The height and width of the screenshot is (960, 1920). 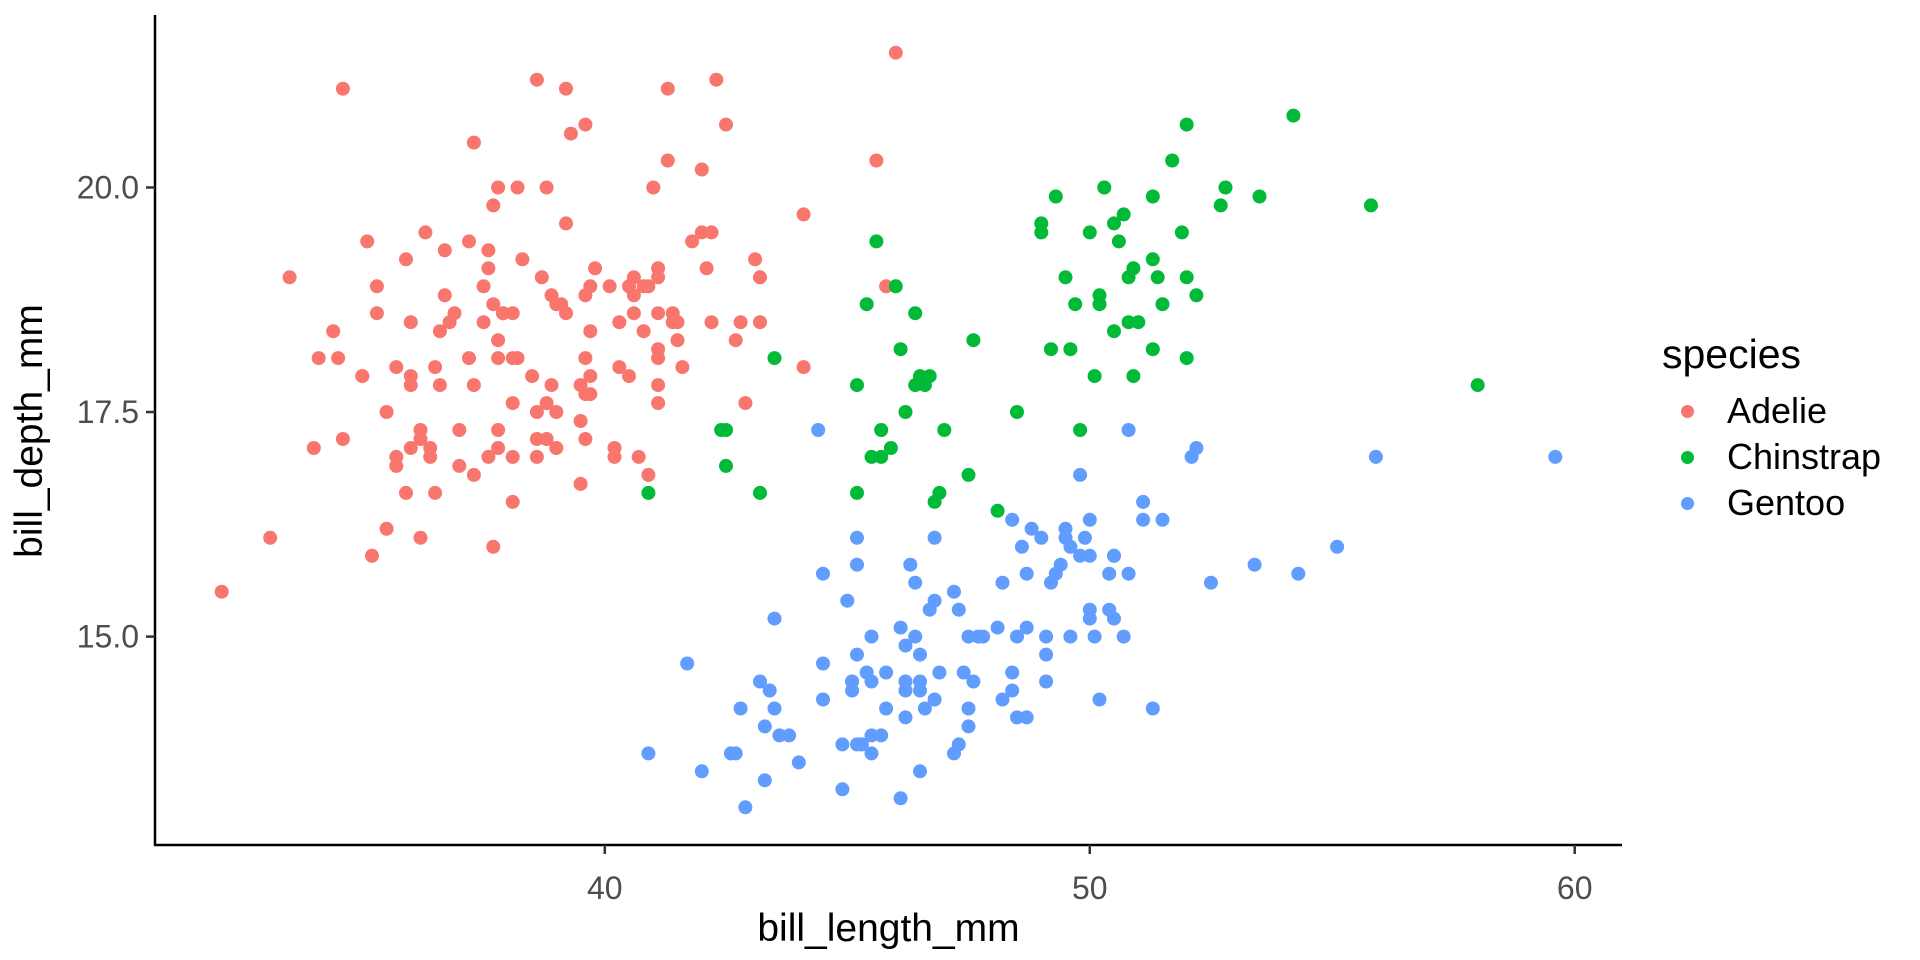 I want to click on x-tick-label: 50, so click(x=1090, y=888).